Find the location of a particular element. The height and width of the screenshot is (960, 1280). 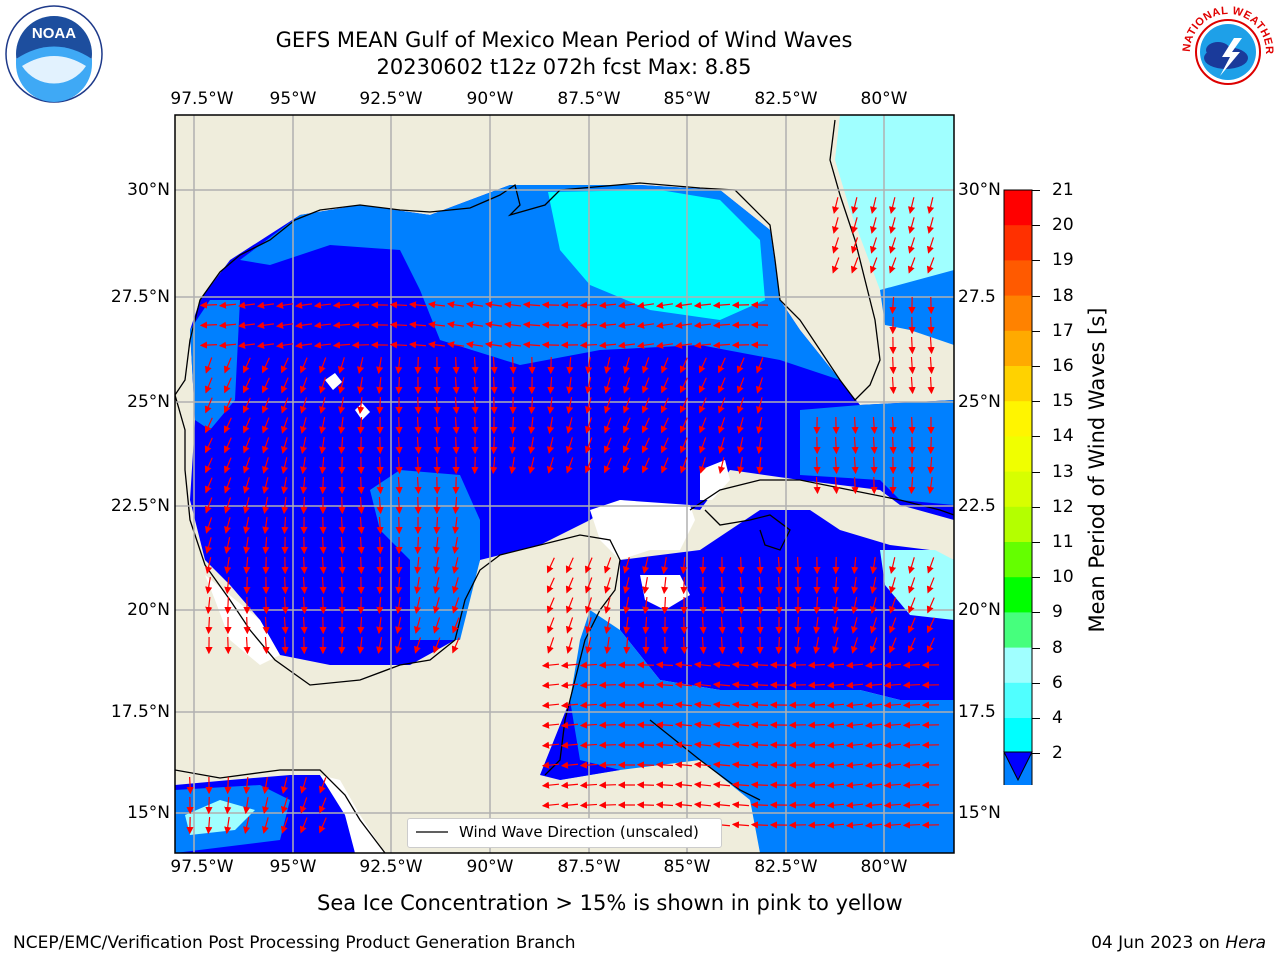

noaa-logo: NOAA is located at coordinates (54, 54).